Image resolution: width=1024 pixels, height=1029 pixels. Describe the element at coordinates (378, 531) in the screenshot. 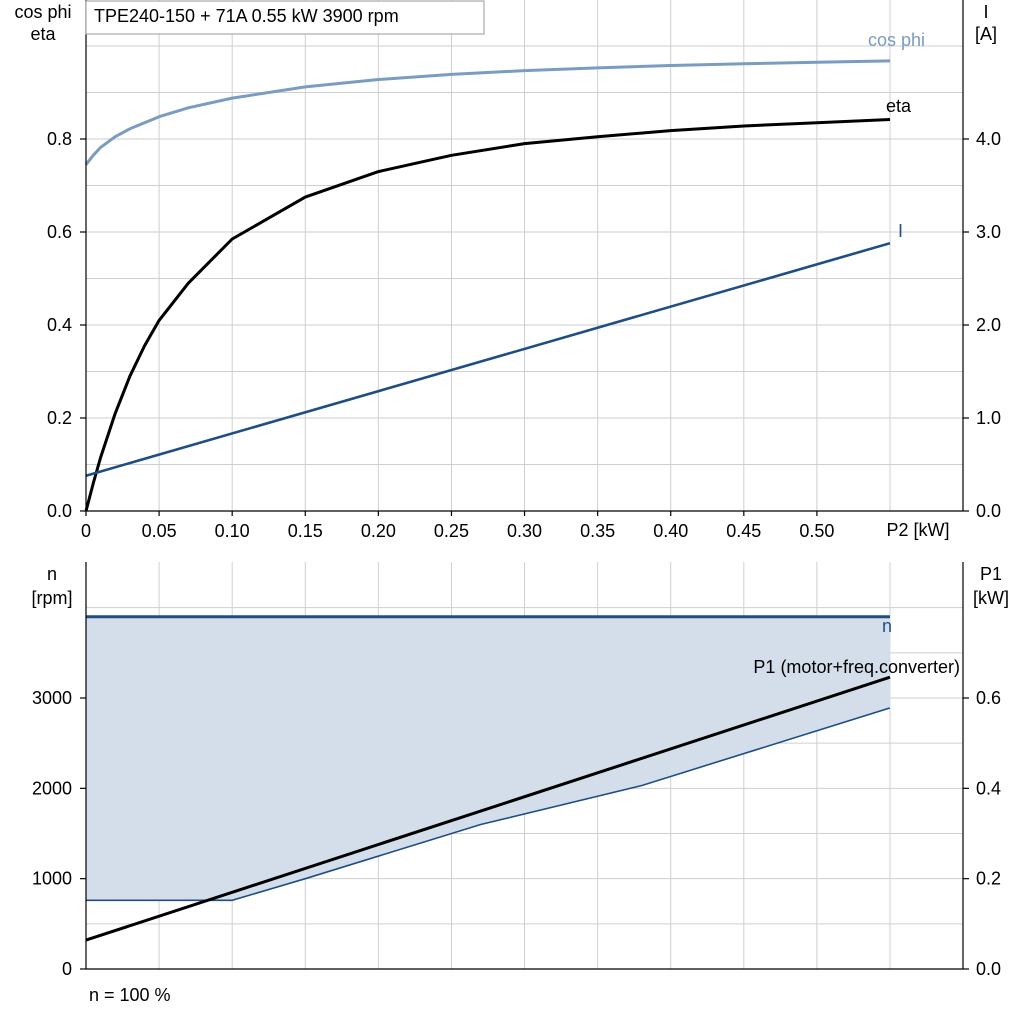

I see `top-xtick-label-4: 0.20` at that location.